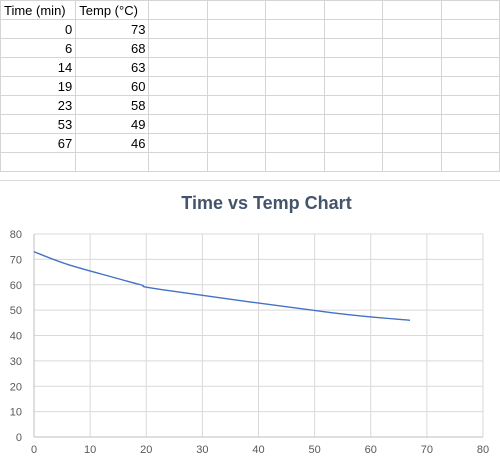  Describe the element at coordinates (16, 260) in the screenshot. I see `y-tick-label: 70` at that location.